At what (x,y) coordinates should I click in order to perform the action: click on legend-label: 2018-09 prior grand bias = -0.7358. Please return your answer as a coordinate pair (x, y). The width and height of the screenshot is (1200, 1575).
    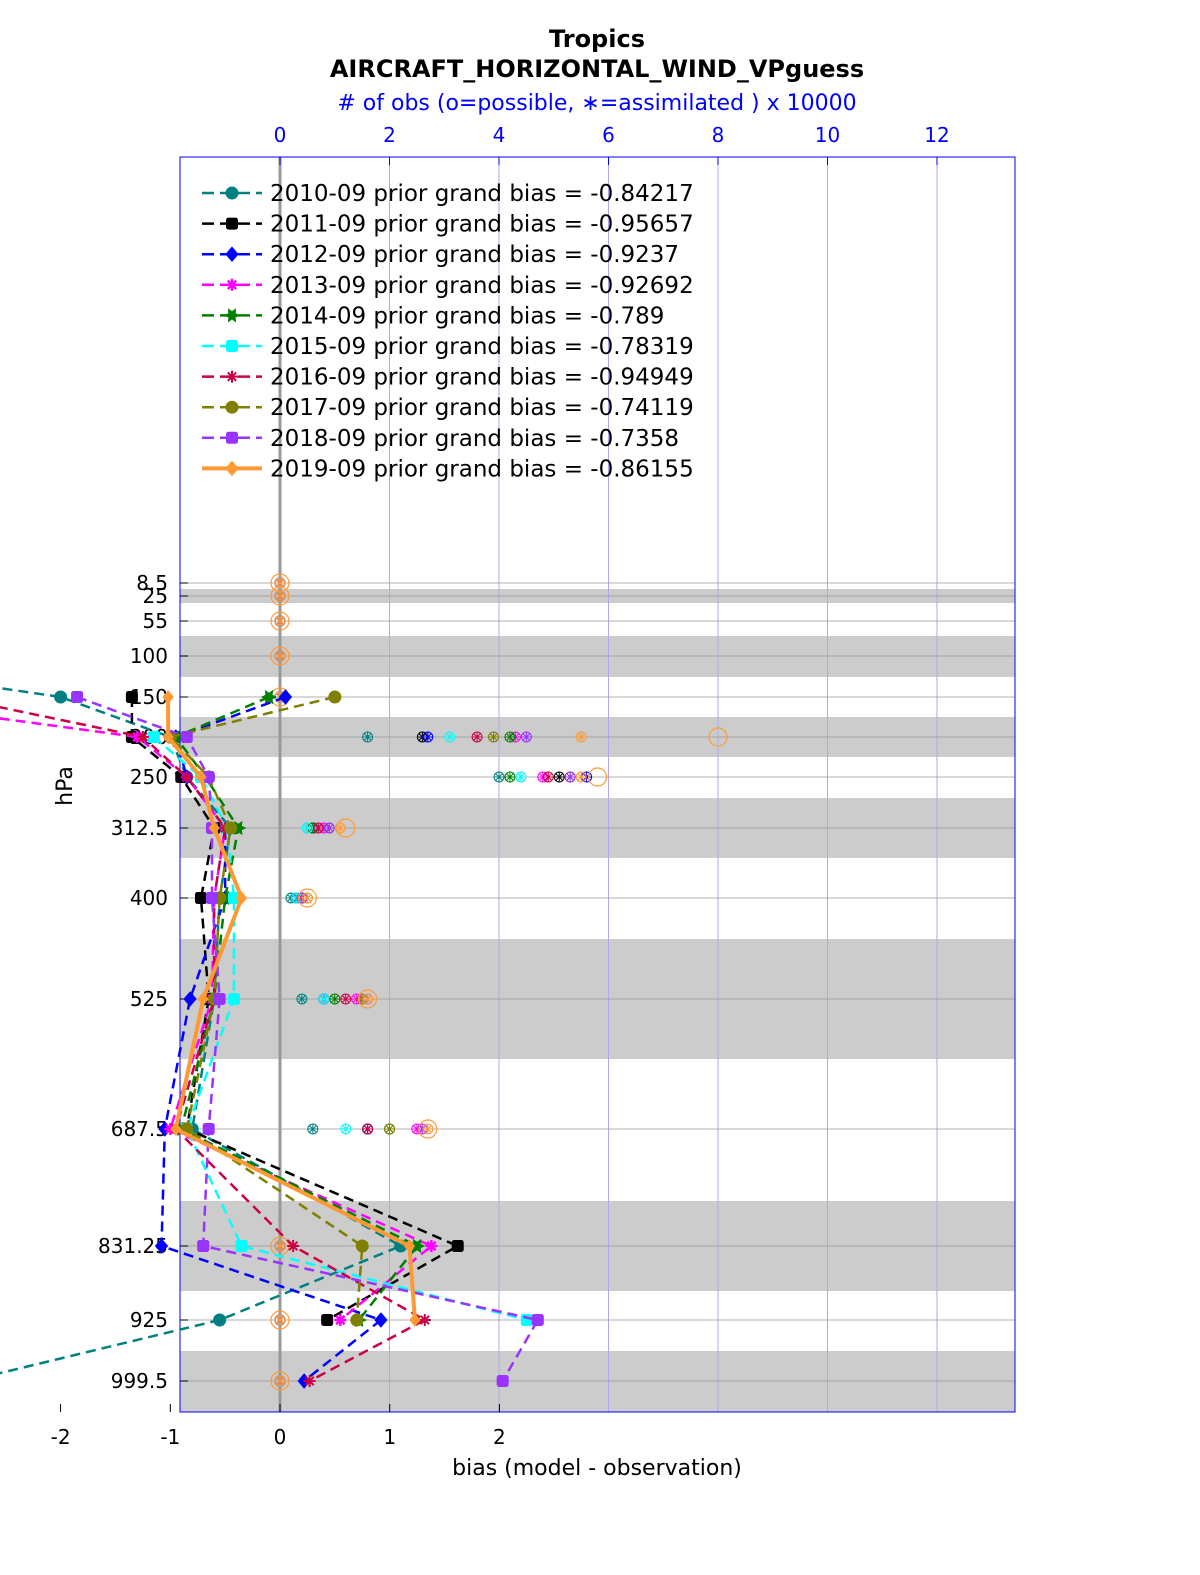
    Looking at the image, I should click on (474, 439).